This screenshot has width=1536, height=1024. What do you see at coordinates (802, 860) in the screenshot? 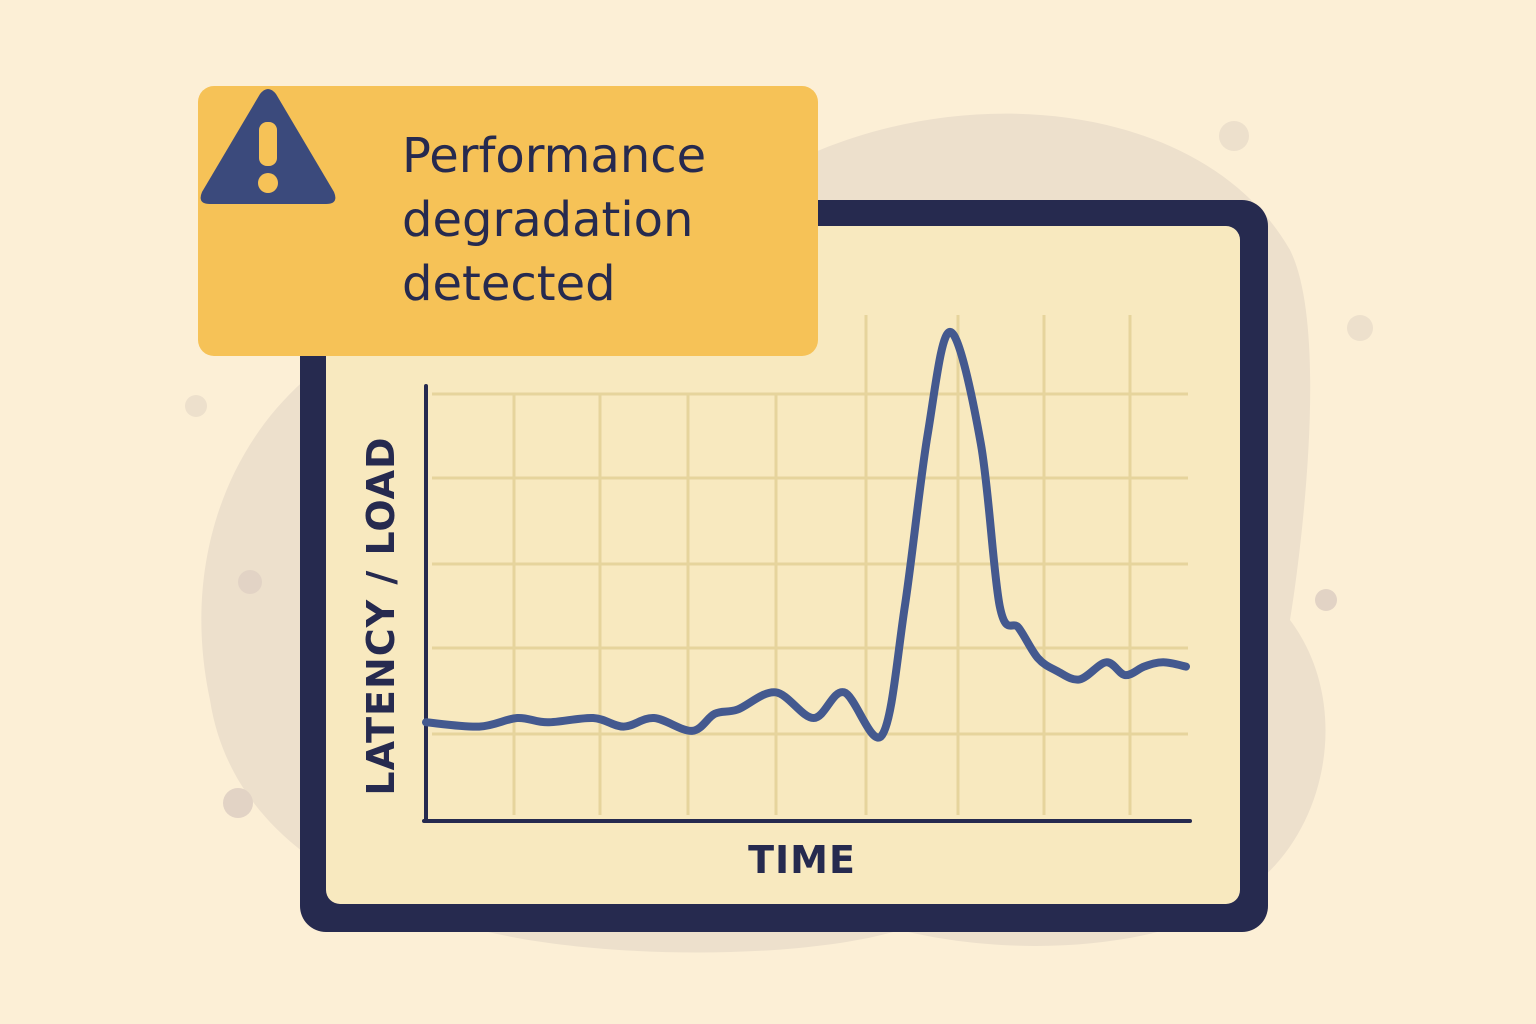
I see `x-axis-title: TIME` at bounding box center [802, 860].